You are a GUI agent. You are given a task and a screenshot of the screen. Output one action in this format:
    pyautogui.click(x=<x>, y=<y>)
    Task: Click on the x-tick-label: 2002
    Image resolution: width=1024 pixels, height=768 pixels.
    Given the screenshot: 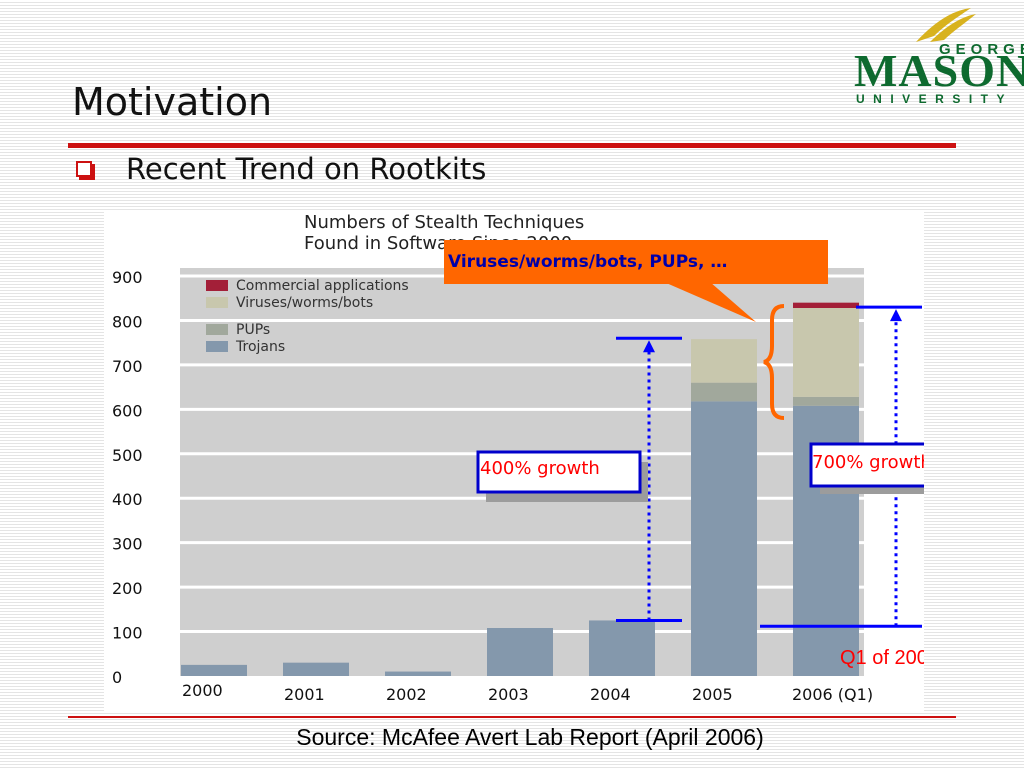 What is the action you would take?
    pyautogui.click(x=406, y=694)
    